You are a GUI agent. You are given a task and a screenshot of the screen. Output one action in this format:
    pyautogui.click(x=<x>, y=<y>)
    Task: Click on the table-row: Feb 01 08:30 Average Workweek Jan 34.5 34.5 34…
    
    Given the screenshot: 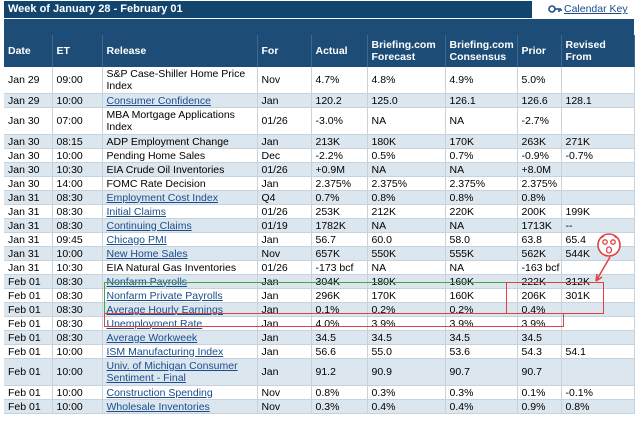 What is the action you would take?
    pyautogui.click(x=319, y=337)
    